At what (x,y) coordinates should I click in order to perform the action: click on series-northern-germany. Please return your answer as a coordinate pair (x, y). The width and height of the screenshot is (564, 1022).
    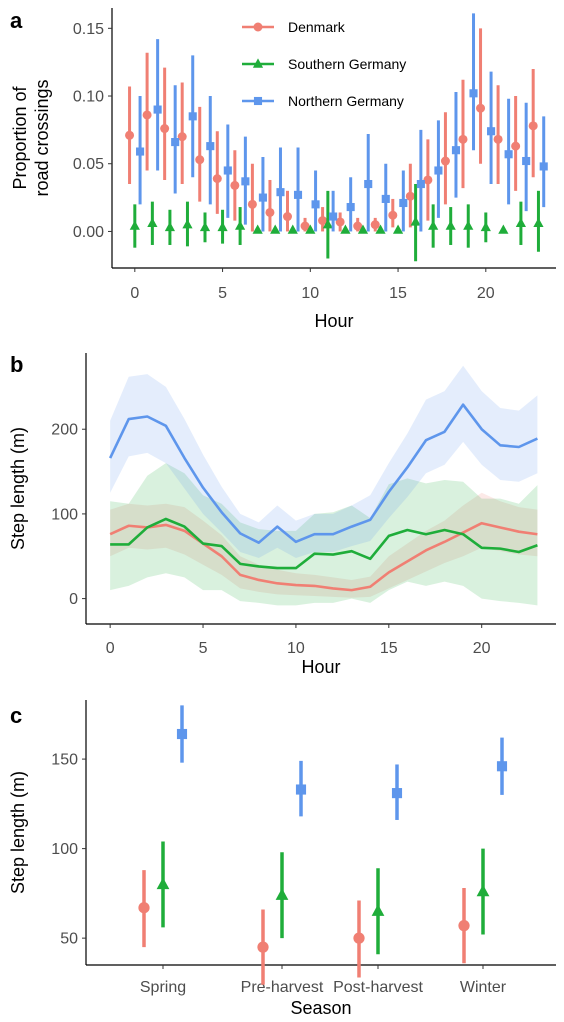
    Looking at the image, I should click on (342, 762).